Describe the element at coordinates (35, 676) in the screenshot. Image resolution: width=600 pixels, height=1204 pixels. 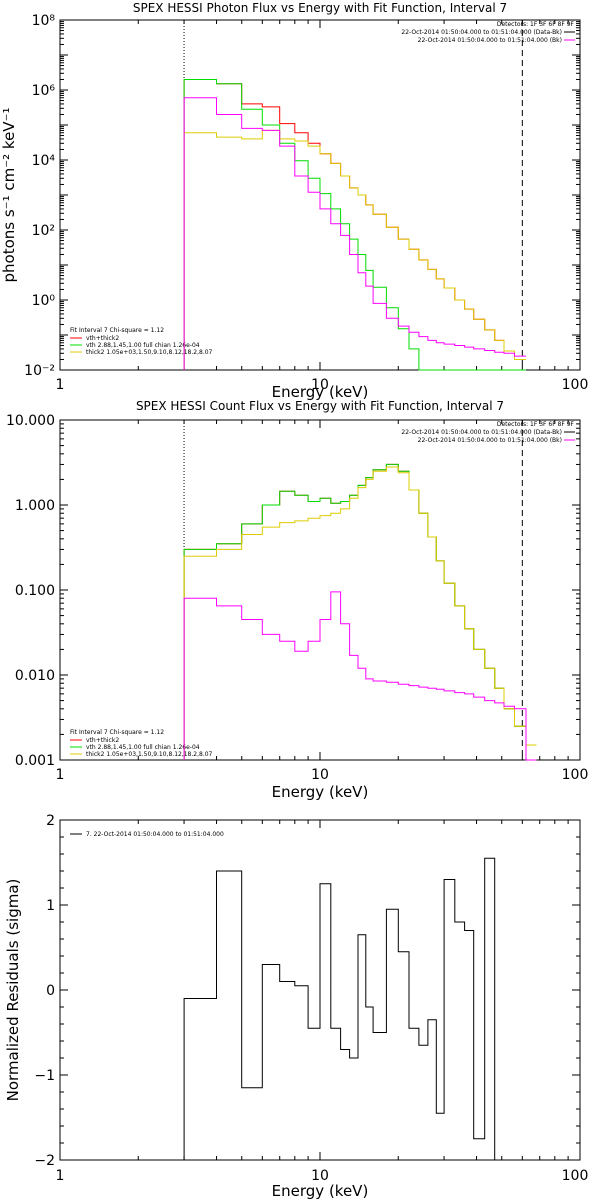
I see `y-tick-label: 0.010` at that location.